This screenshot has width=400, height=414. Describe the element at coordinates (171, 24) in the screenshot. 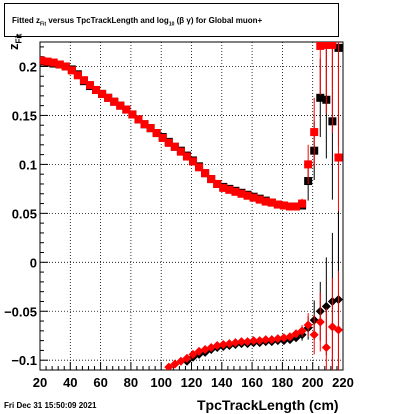

I see `title-subscript-10: 10` at that location.